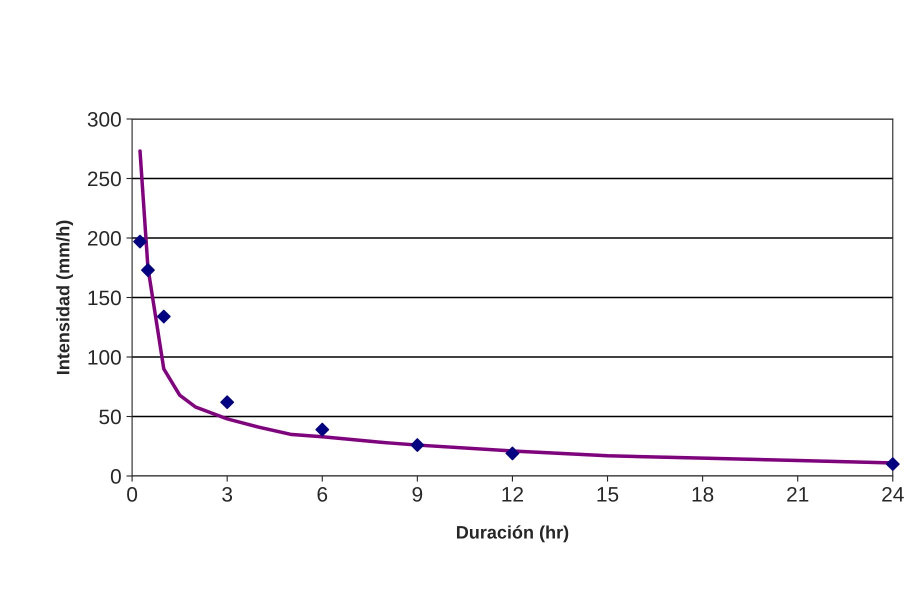  Describe the element at coordinates (104, 357) in the screenshot. I see `y-tick-label: 100` at that location.